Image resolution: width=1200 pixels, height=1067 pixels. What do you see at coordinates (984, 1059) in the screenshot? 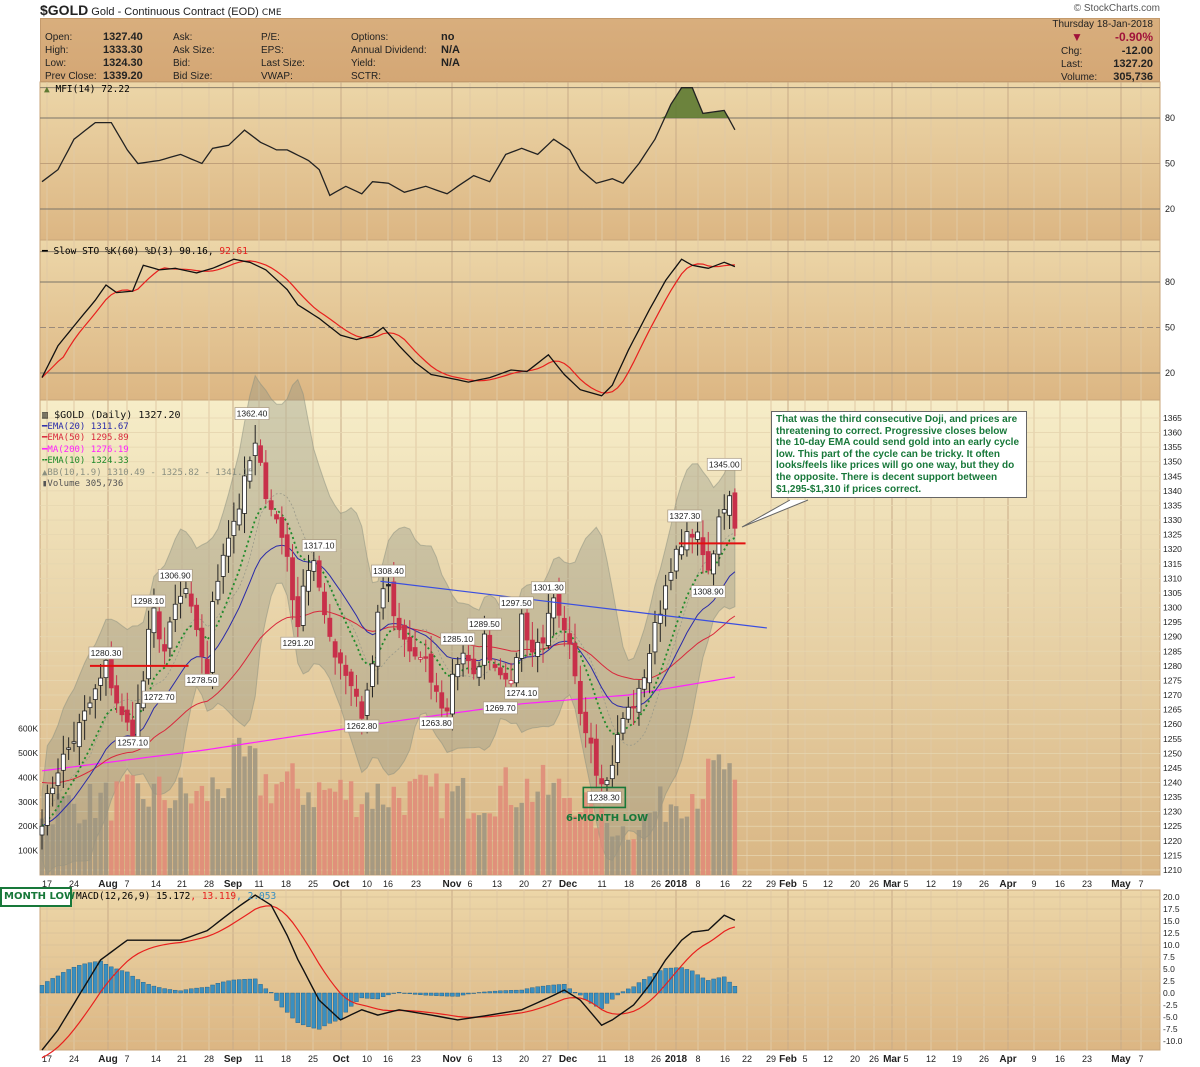
I see `x-tick-label: 26` at bounding box center [984, 1059].